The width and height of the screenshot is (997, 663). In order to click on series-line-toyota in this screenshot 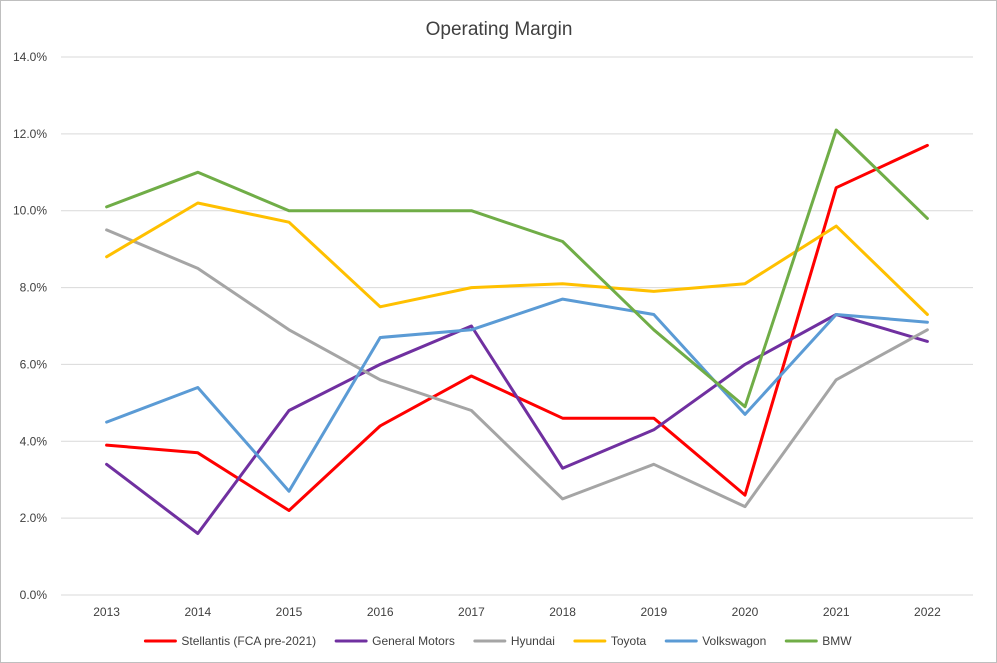, I will do `click(517, 258)`.